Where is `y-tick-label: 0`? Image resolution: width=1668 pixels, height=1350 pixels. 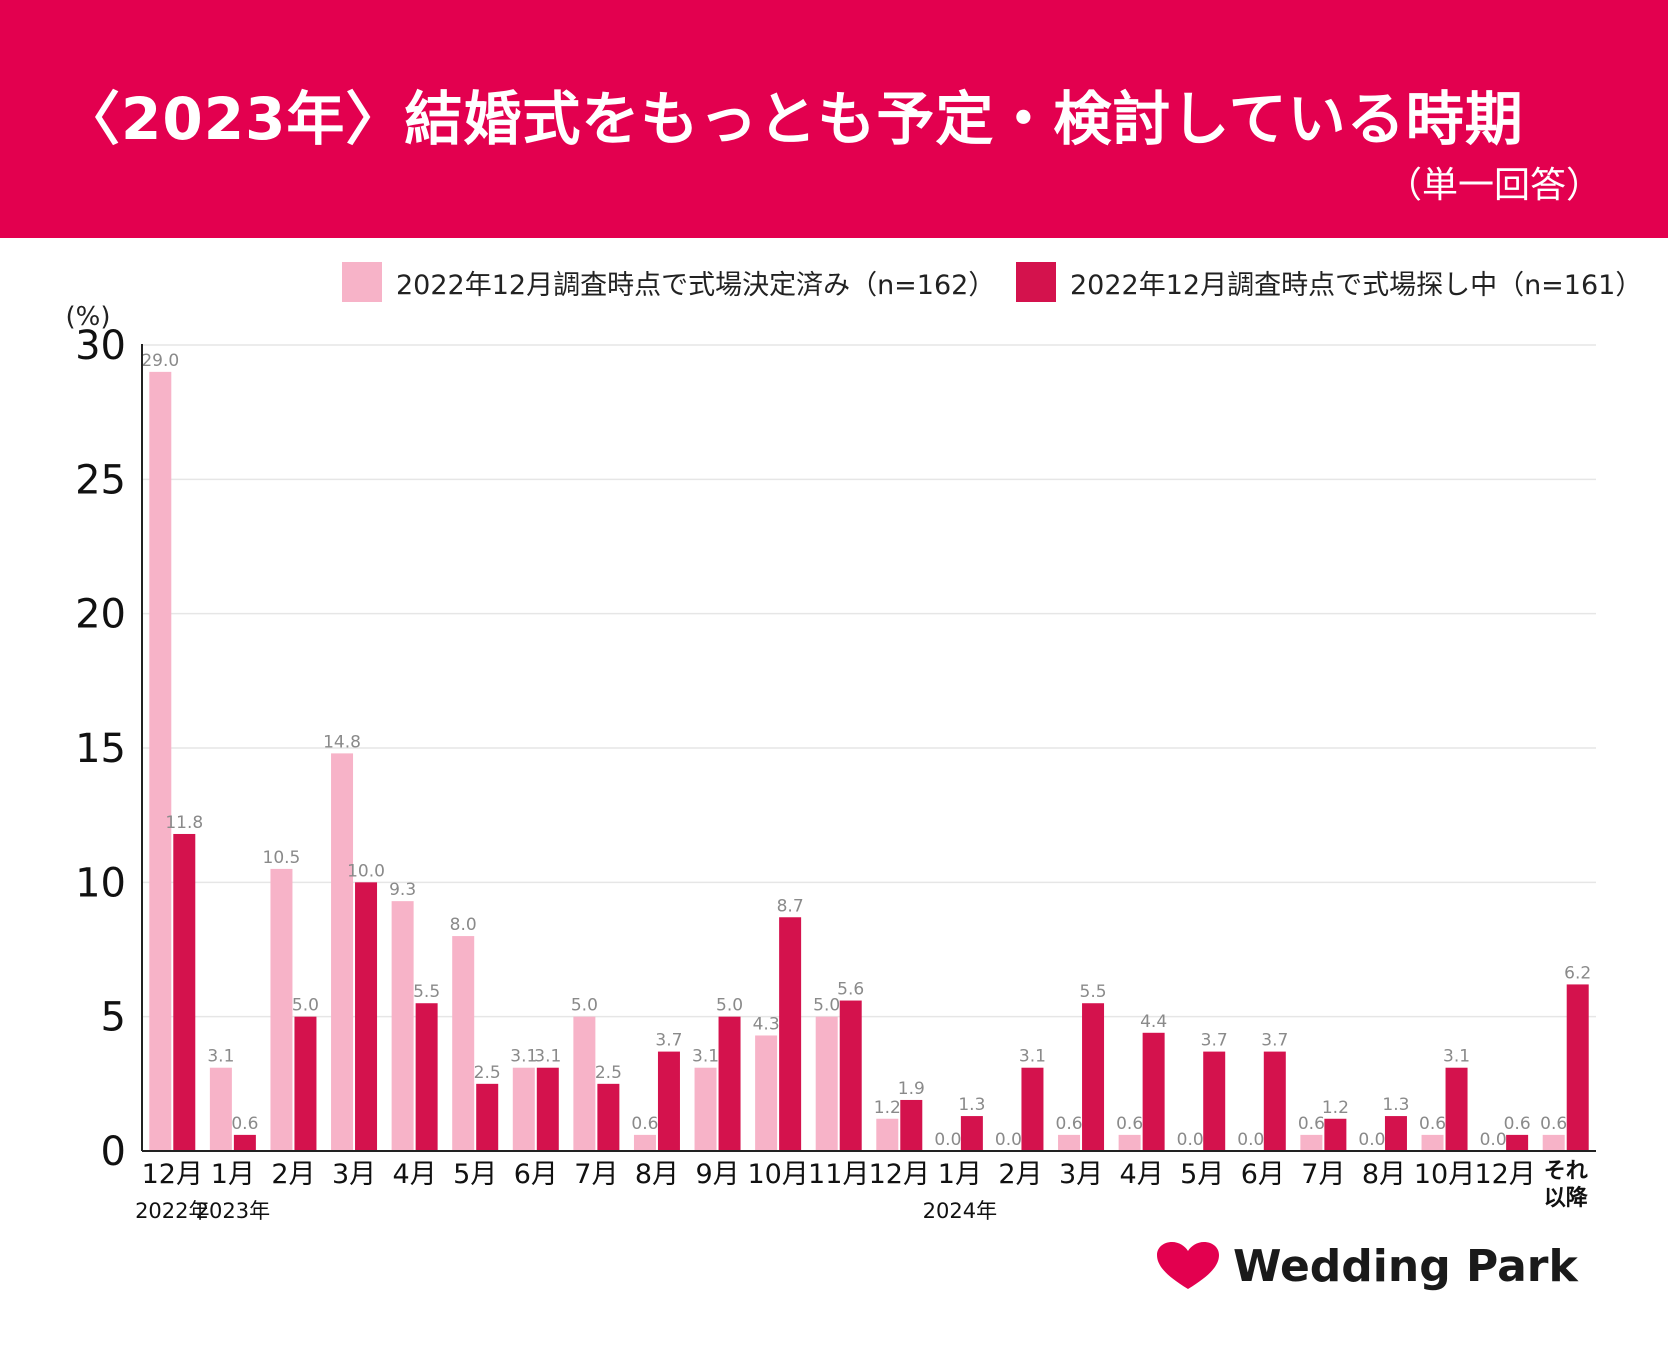 y-tick-label: 0 is located at coordinates (113, 1152).